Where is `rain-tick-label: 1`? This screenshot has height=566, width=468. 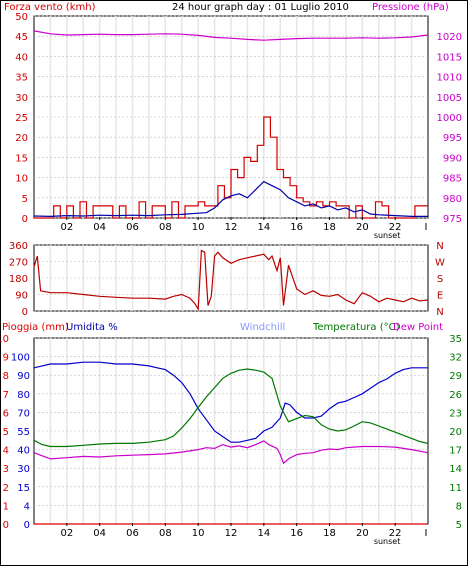
rain-tick-label: 1 is located at coordinates (6, 506).